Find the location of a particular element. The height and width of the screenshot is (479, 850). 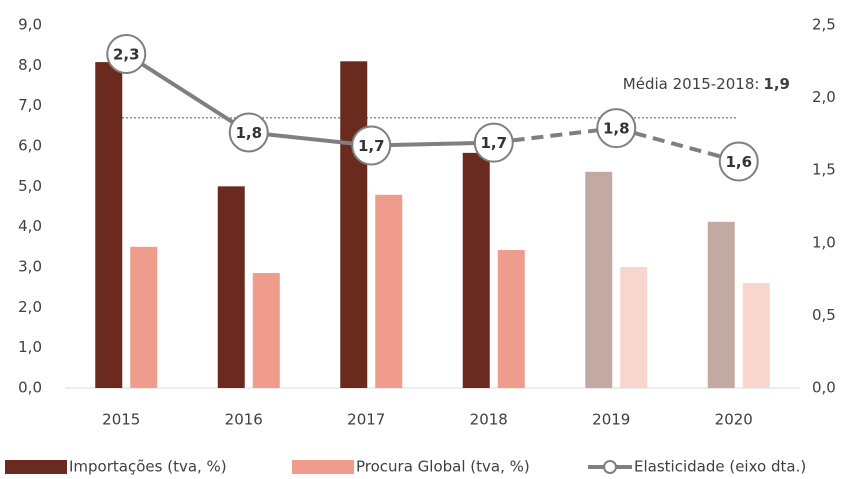

data-label: 2,3 is located at coordinates (126, 55).